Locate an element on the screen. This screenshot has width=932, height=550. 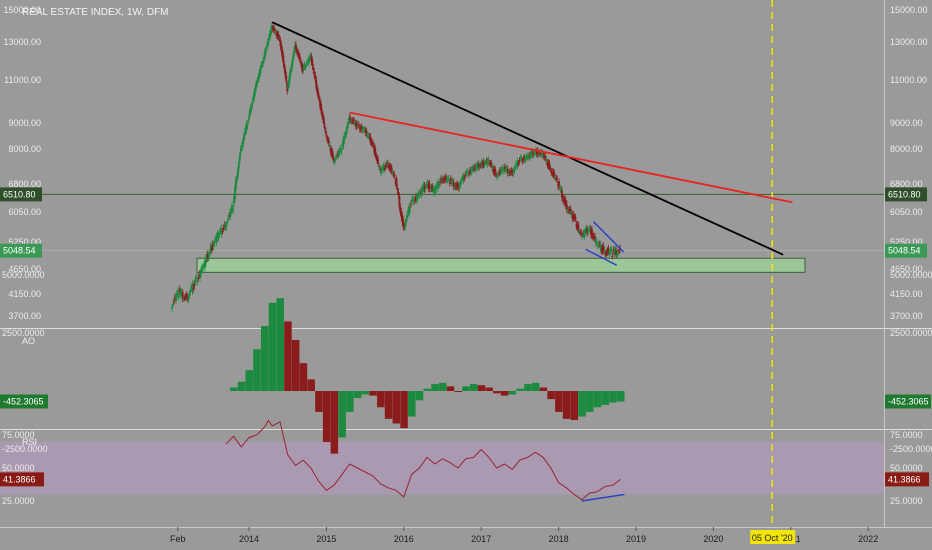
y-tick-label-right: 6050.00 is located at coordinates (906, 212).